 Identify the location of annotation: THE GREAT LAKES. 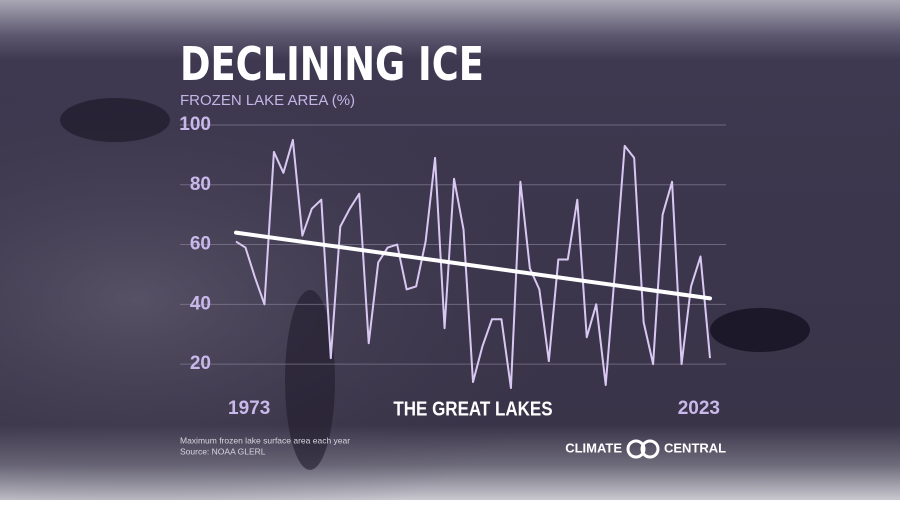
(472, 408).